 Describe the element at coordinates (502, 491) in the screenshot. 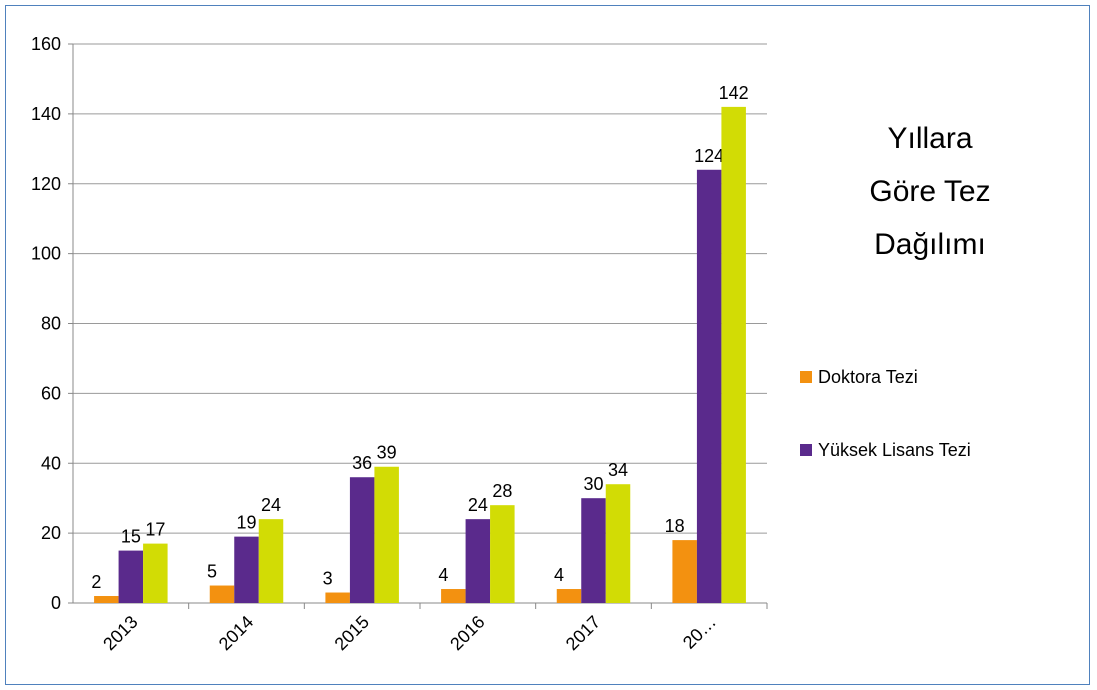

I see `data-label: 28` at that location.